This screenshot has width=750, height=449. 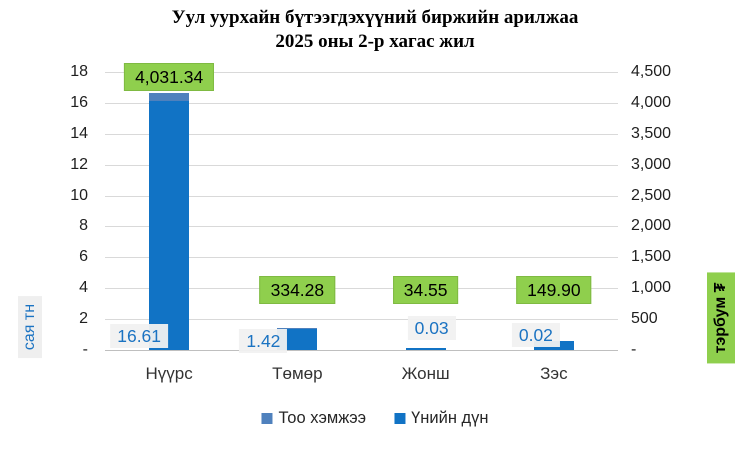 What do you see at coordinates (79, 71) in the screenshot?
I see `left-axis-tick: 18` at bounding box center [79, 71].